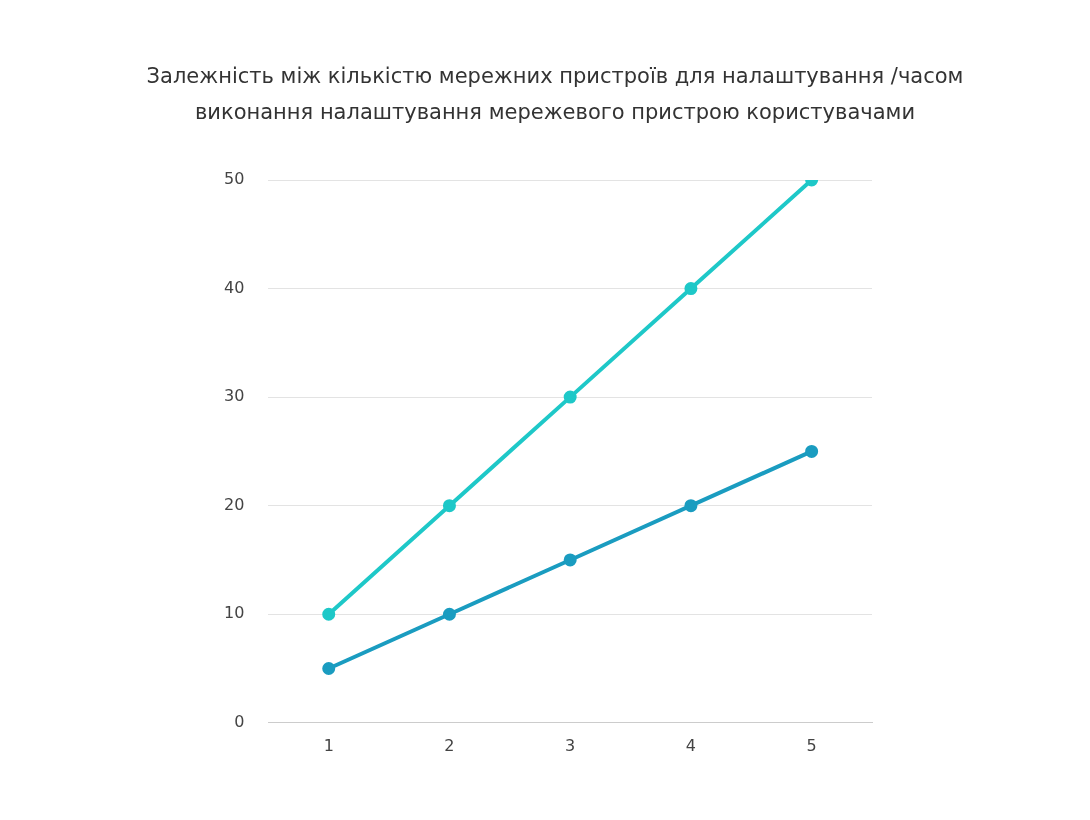  What do you see at coordinates (449, 745) in the screenshot?
I see `x-tick-label: 2` at bounding box center [449, 745].